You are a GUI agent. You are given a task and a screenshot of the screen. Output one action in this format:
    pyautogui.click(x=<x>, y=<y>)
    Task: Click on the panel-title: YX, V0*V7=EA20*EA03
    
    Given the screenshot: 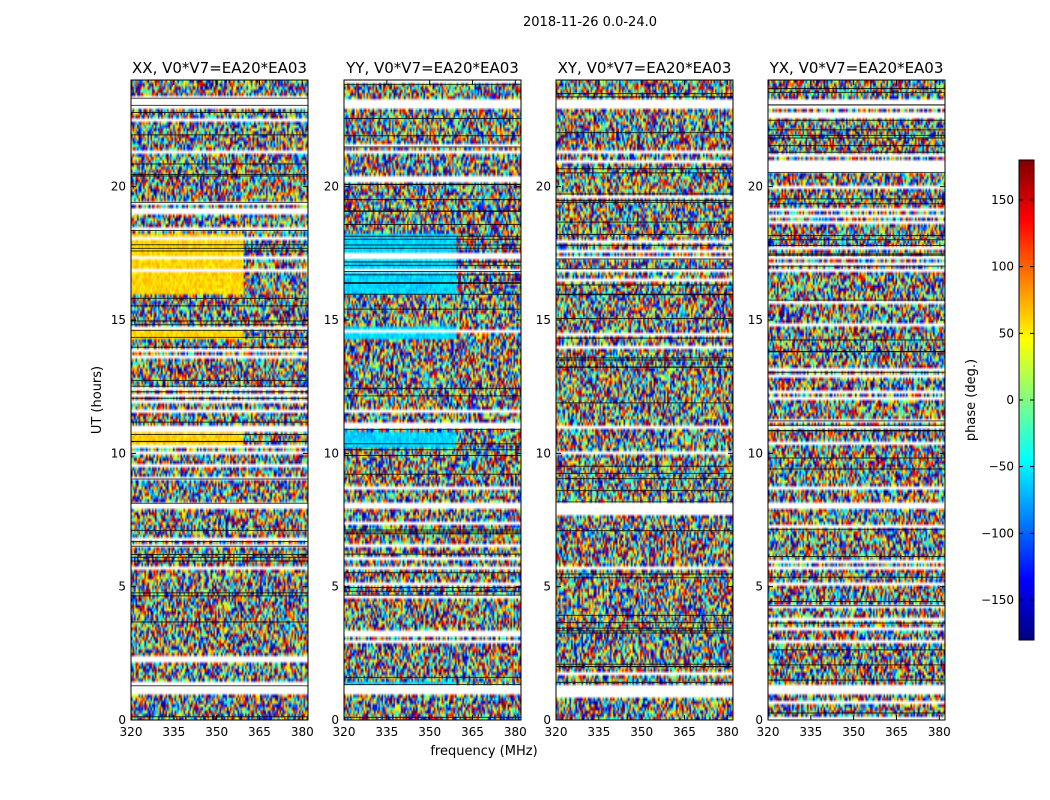 What is the action you would take?
    pyautogui.click(x=856, y=68)
    